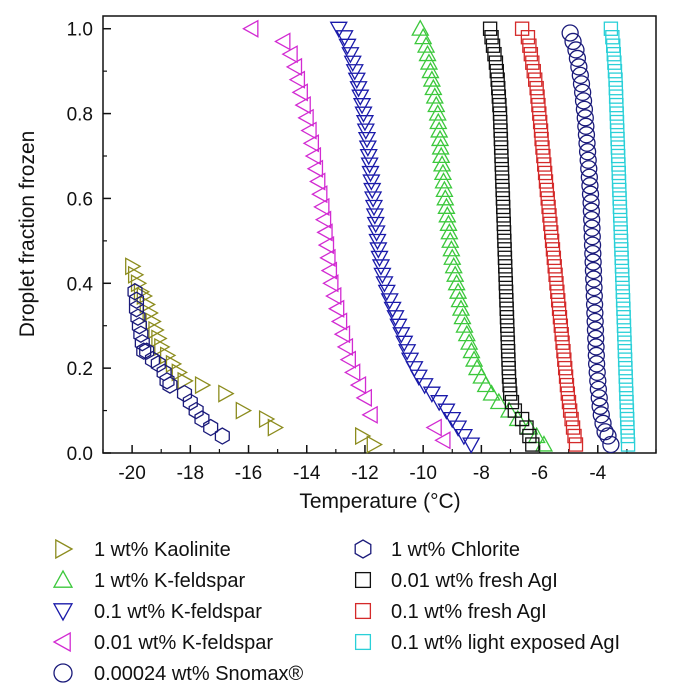  I want to click on x-tick-label: -6, so click(539, 473).